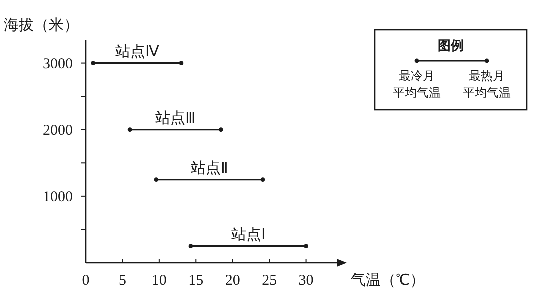  What do you see at coordinates (209, 168) in the screenshot?
I see `series-label: 站点Ⅱ` at bounding box center [209, 168].